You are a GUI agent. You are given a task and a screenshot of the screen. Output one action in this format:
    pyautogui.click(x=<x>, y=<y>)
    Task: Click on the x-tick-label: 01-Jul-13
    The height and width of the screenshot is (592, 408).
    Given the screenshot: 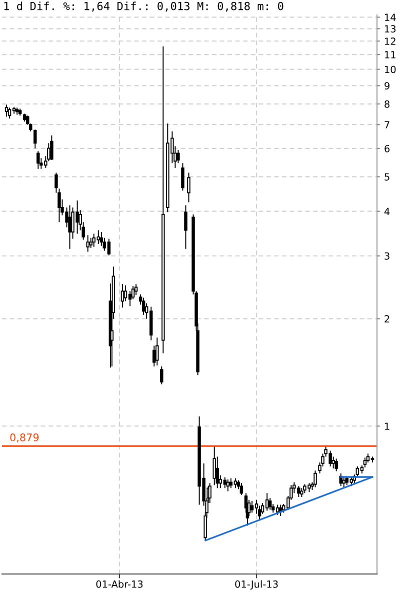 What is the action you would take?
    pyautogui.click(x=256, y=585)
    